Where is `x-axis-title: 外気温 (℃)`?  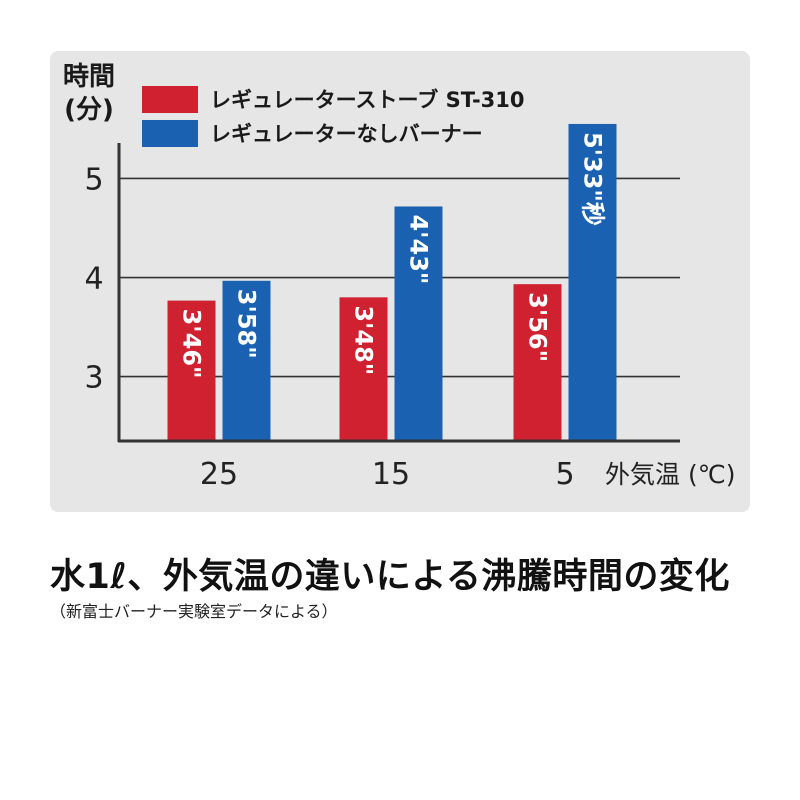 x-axis-title: 外気温 (℃) is located at coordinates (670, 474).